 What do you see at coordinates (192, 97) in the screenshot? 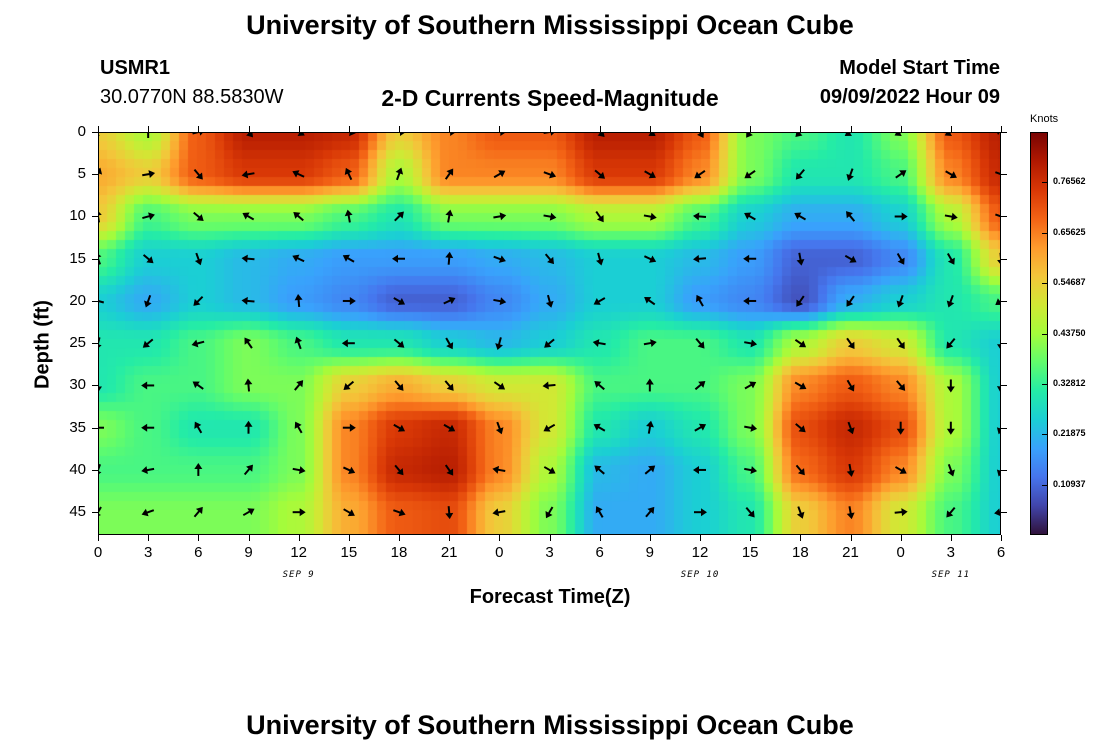
I see `station-coords: 30.0770N 88.5830W` at bounding box center [192, 97].